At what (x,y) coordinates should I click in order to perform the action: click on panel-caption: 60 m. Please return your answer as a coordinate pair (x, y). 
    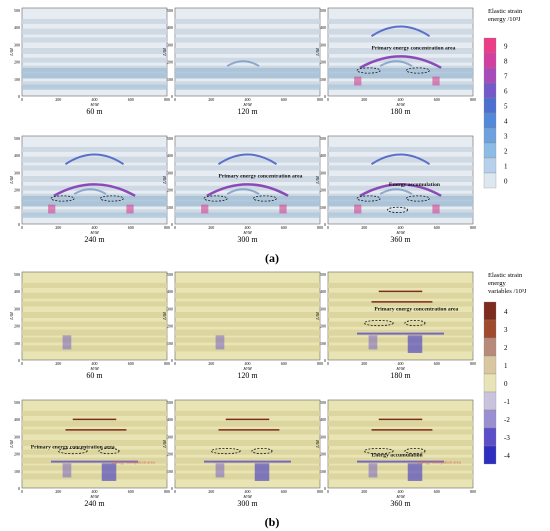
    Looking at the image, I should click on (94, 375).